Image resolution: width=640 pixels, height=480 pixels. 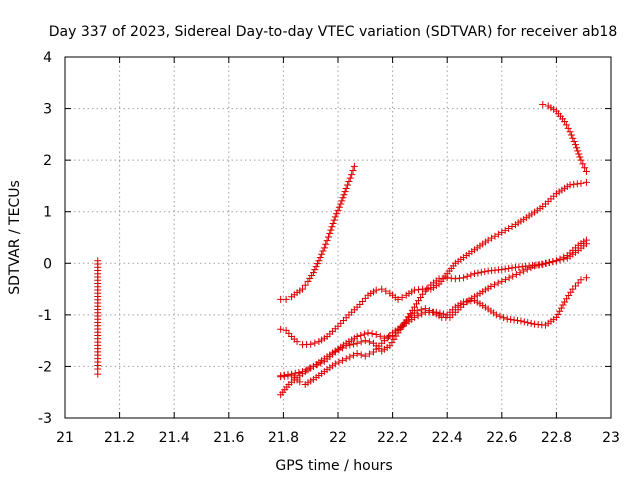 I want to click on y-tick-label: 1, so click(x=47, y=213).